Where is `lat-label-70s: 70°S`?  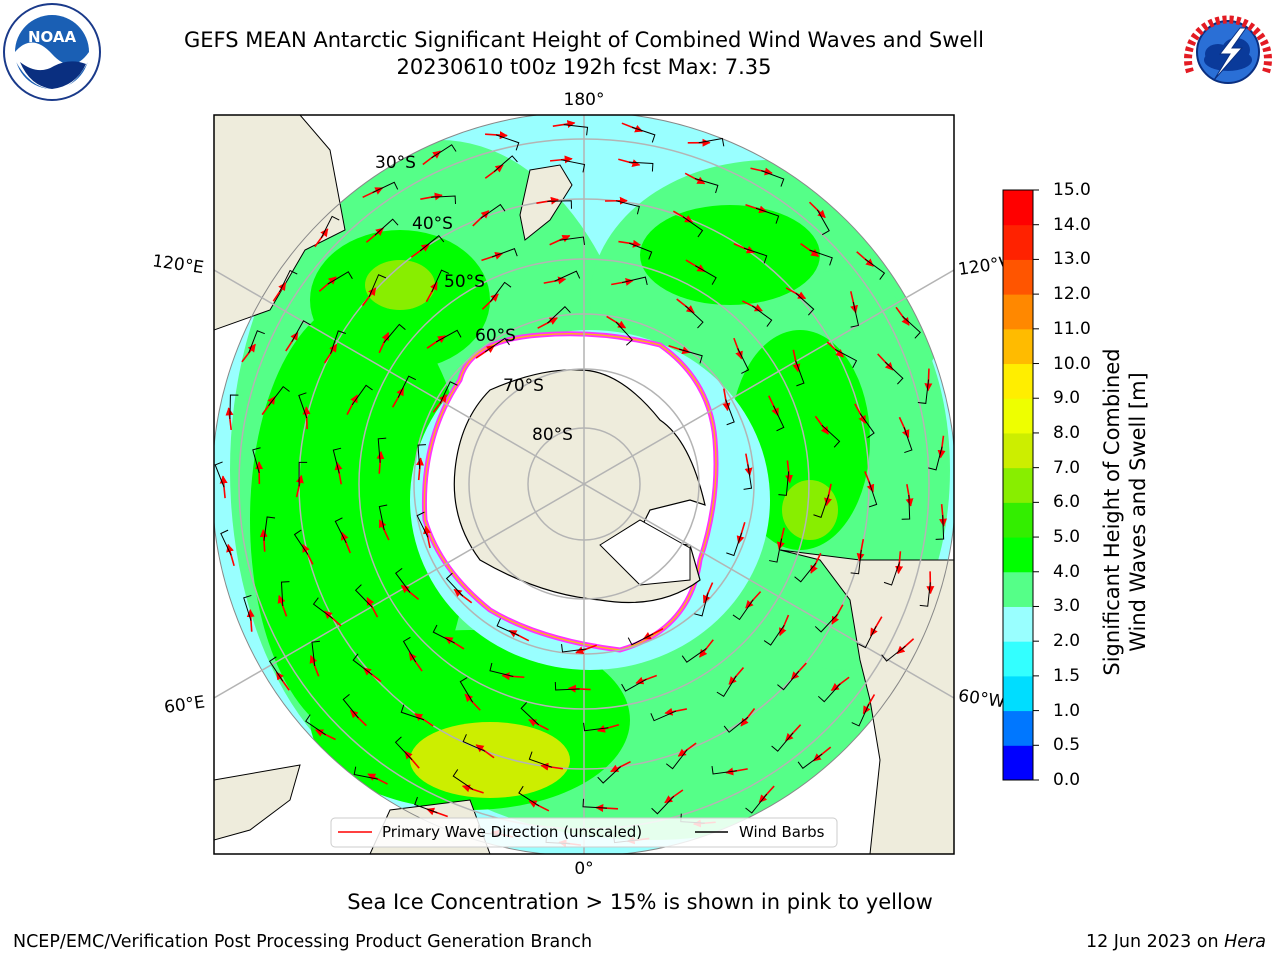
lat-label-70s: 70°S is located at coordinates (523, 386).